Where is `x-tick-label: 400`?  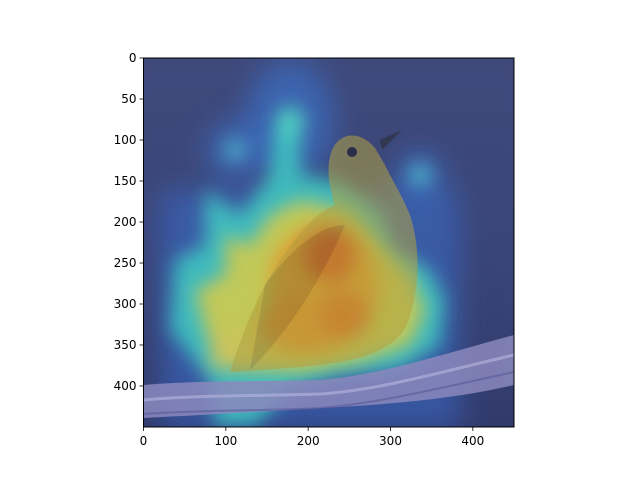
x-tick-label: 400 is located at coordinates (472, 441).